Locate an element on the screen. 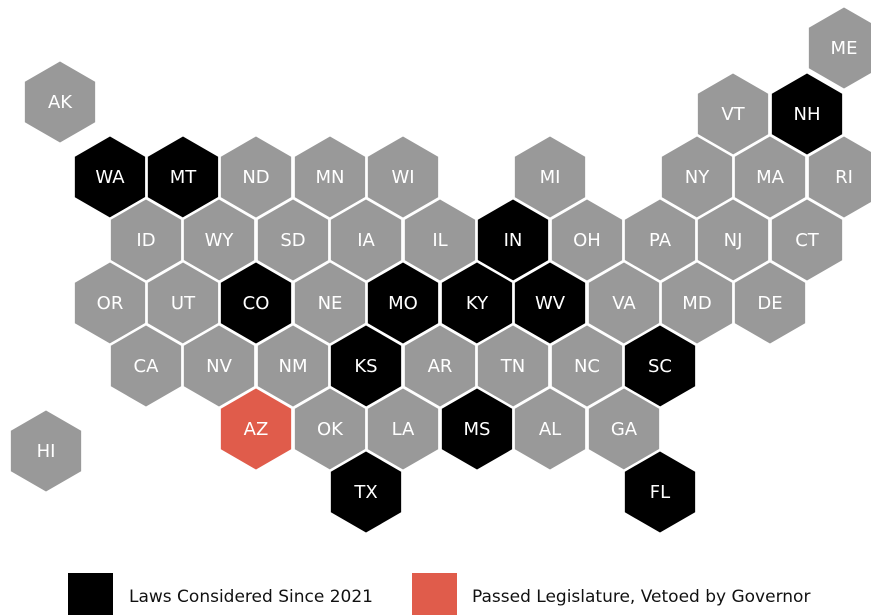  state-label: WI is located at coordinates (402, 177).